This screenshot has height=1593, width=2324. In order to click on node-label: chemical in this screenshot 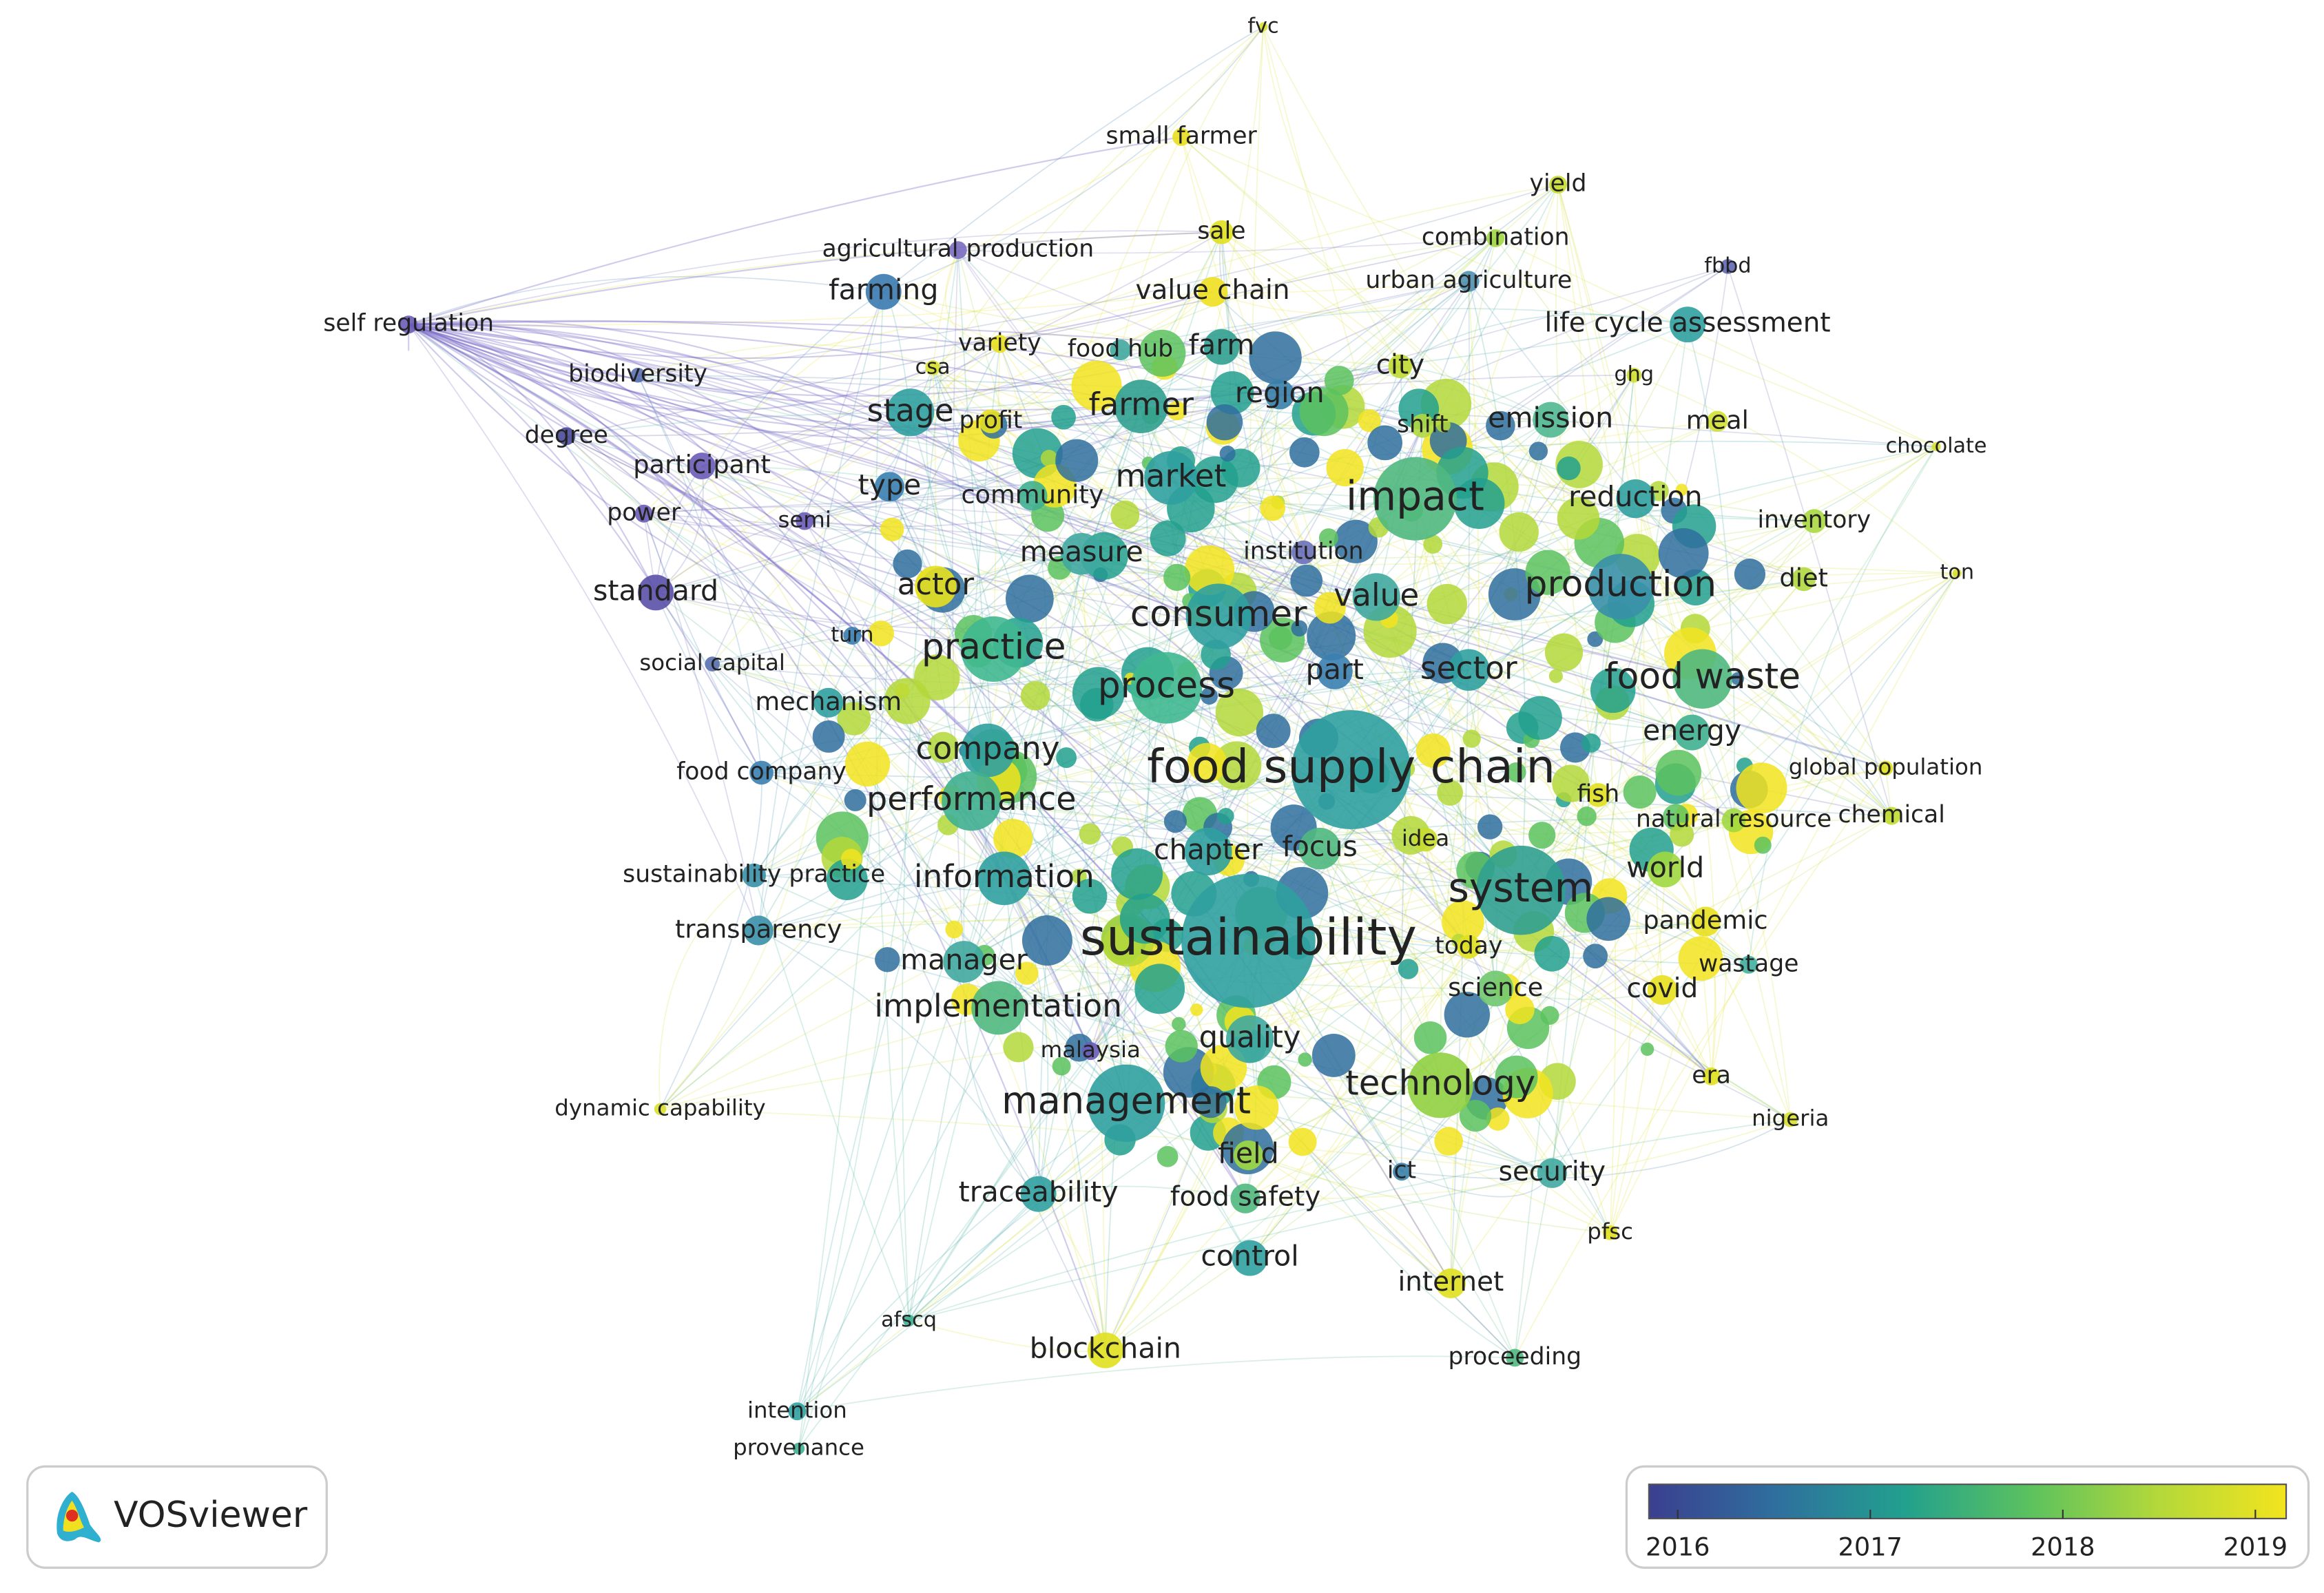, I will do `click(1891, 815)`.